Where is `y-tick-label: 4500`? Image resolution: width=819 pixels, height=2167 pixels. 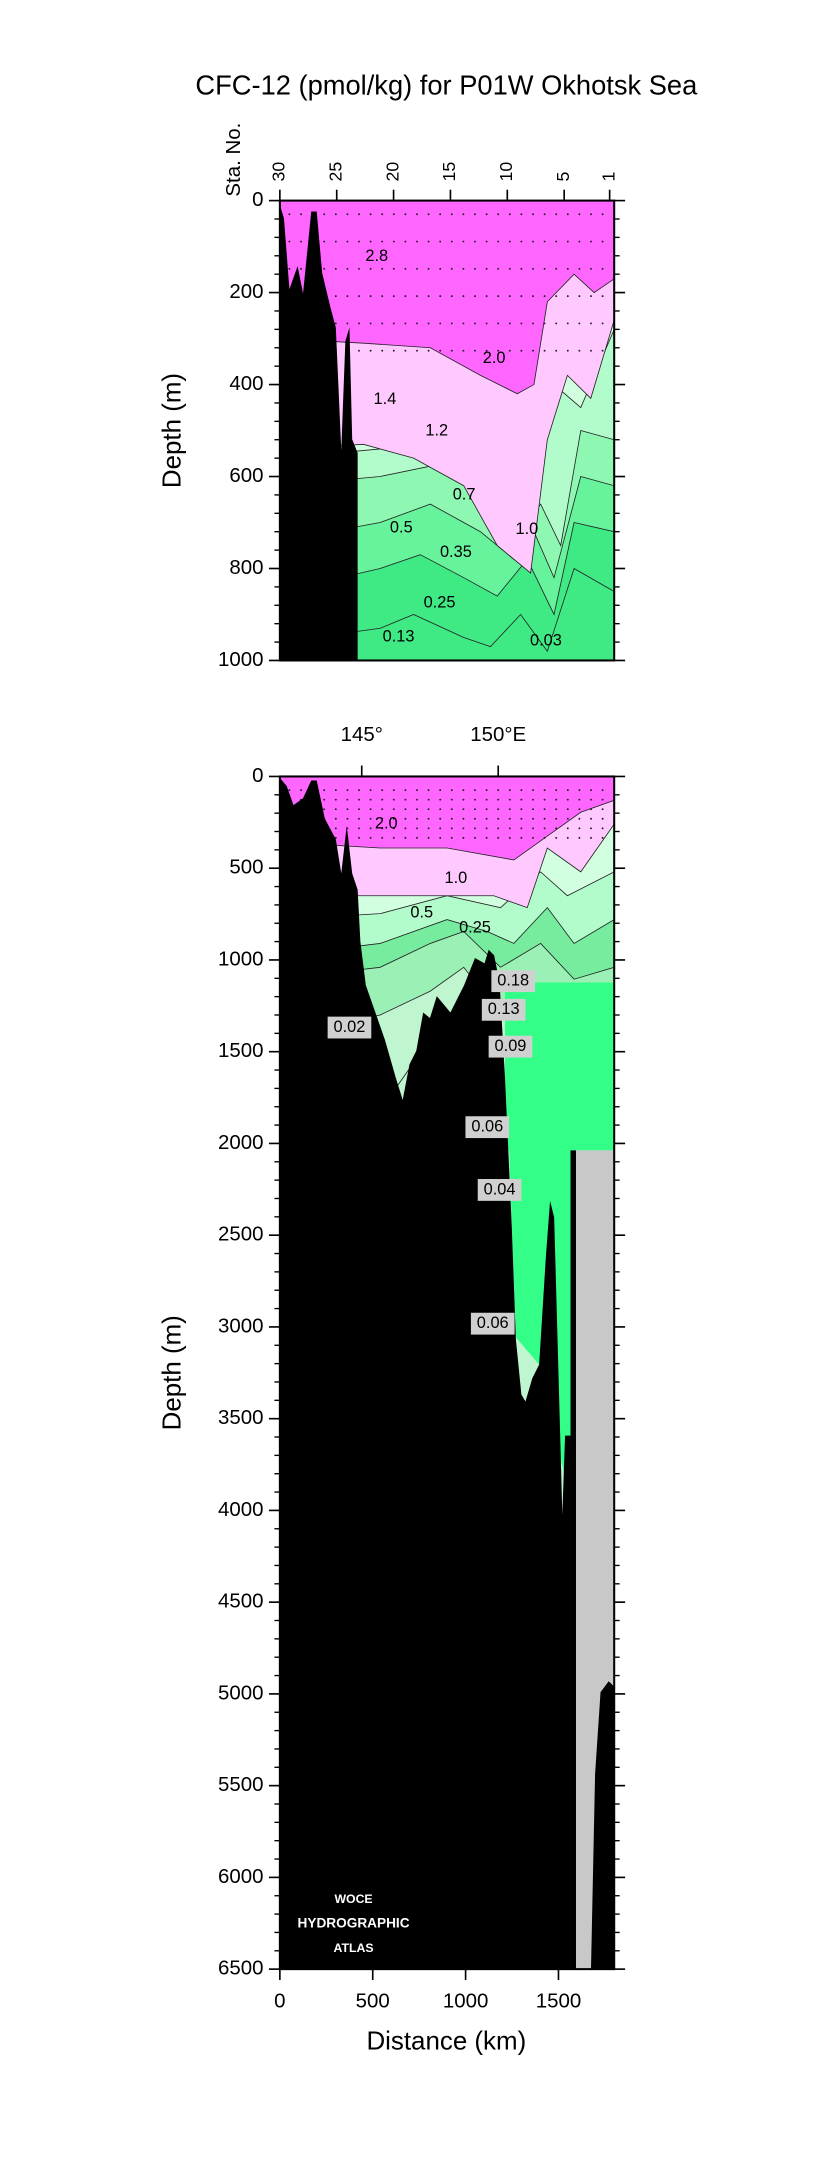 y-tick-label: 4500 is located at coordinates (241, 1601).